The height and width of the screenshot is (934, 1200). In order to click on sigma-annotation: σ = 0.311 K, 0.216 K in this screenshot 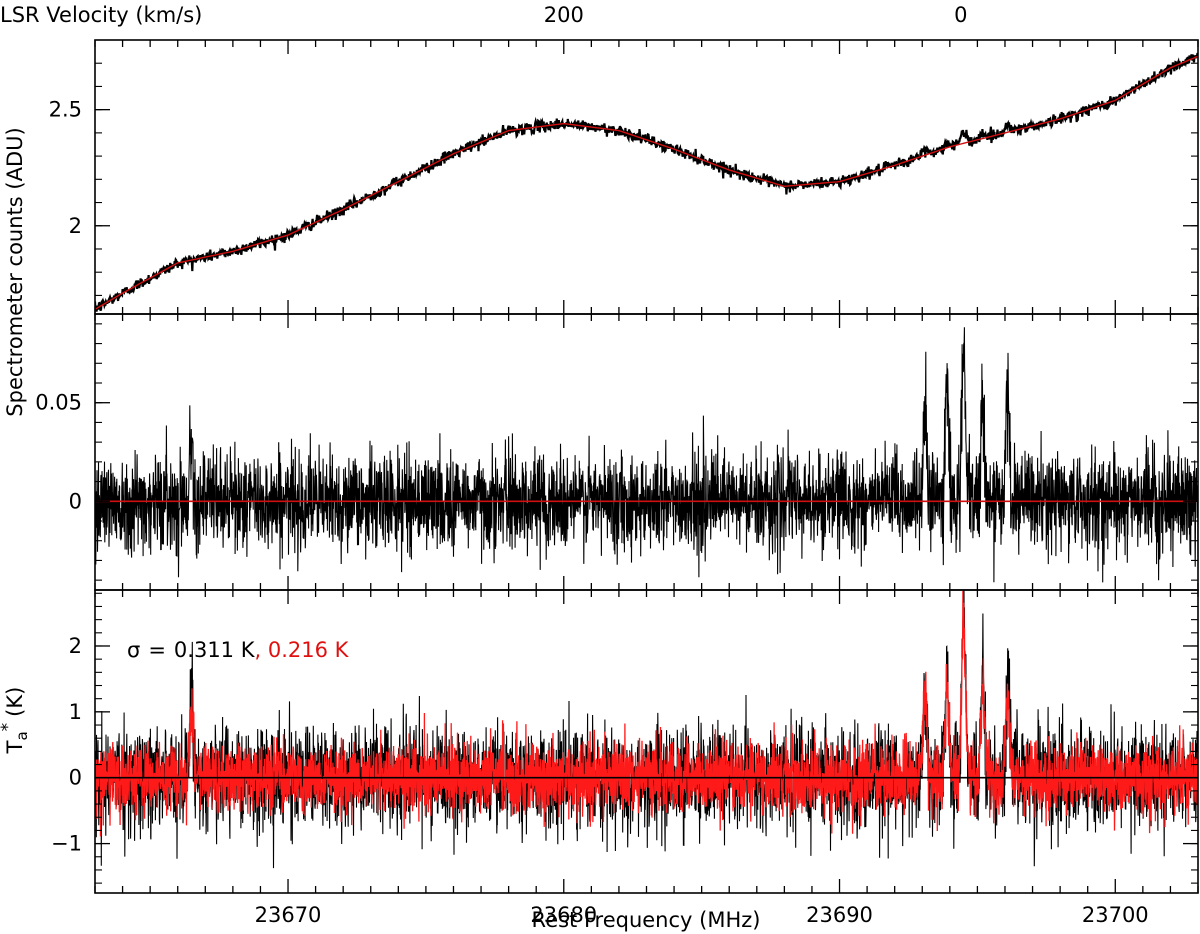, I will do `click(238, 650)`.